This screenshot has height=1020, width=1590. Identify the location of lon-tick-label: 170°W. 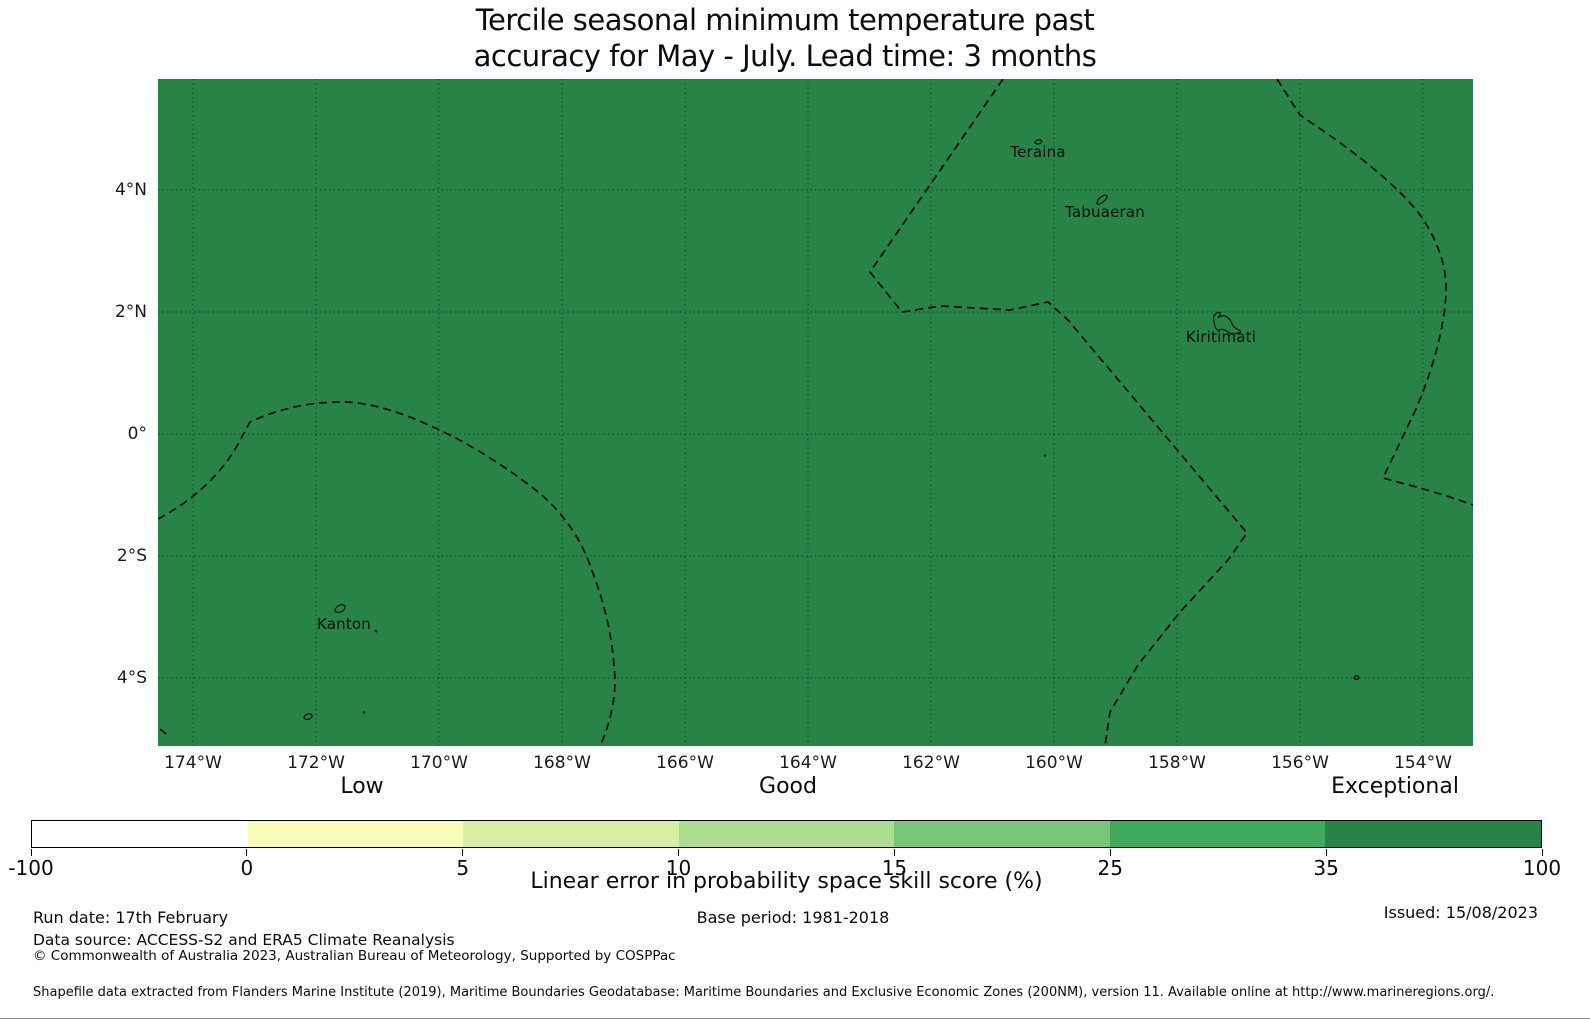
(439, 763).